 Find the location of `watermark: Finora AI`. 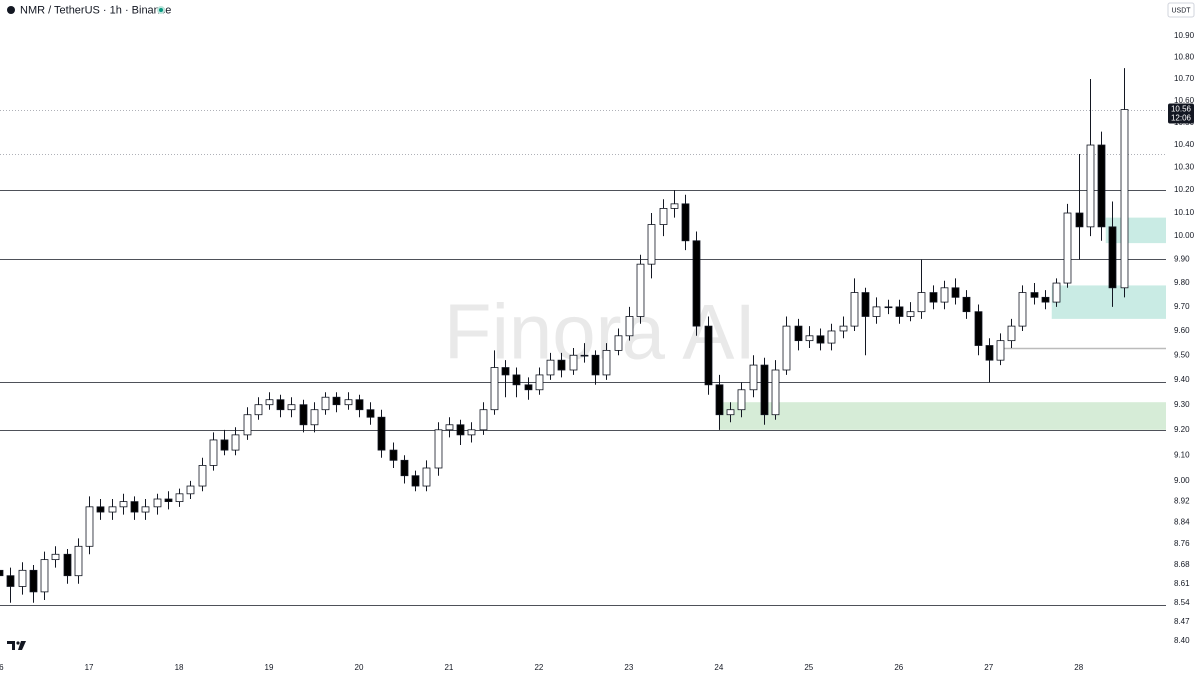

watermark: Finora AI is located at coordinates (600, 332).